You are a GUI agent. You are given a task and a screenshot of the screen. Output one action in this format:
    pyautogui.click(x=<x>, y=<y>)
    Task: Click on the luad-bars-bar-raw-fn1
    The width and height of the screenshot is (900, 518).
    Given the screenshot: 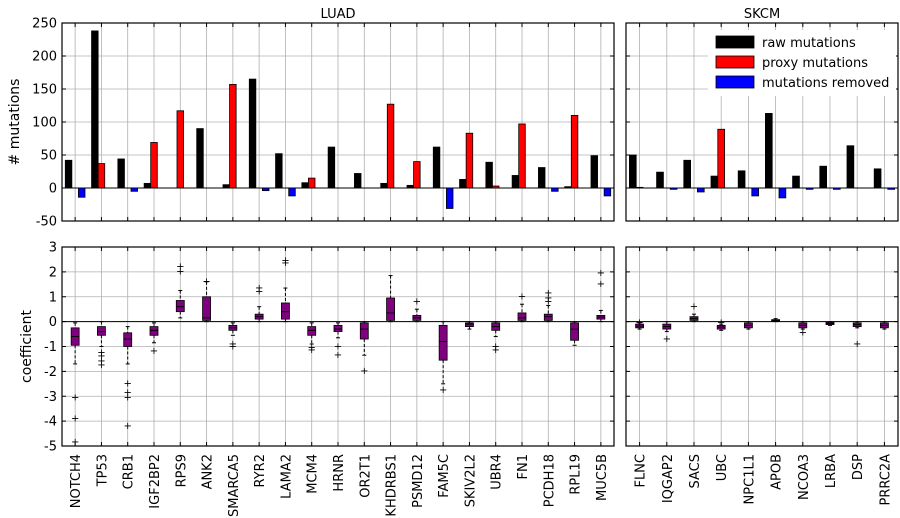 What is the action you would take?
    pyautogui.click(x=515, y=182)
    